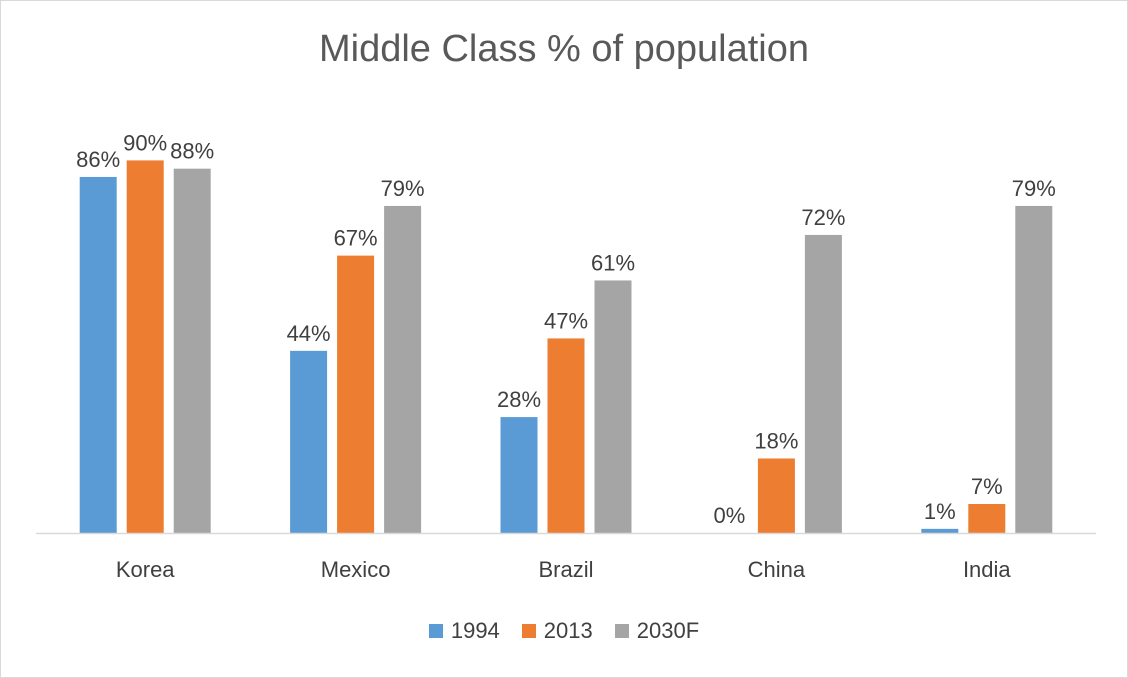 The image size is (1128, 678). I want to click on data-label-brazil-1994: 28%, so click(519, 399).